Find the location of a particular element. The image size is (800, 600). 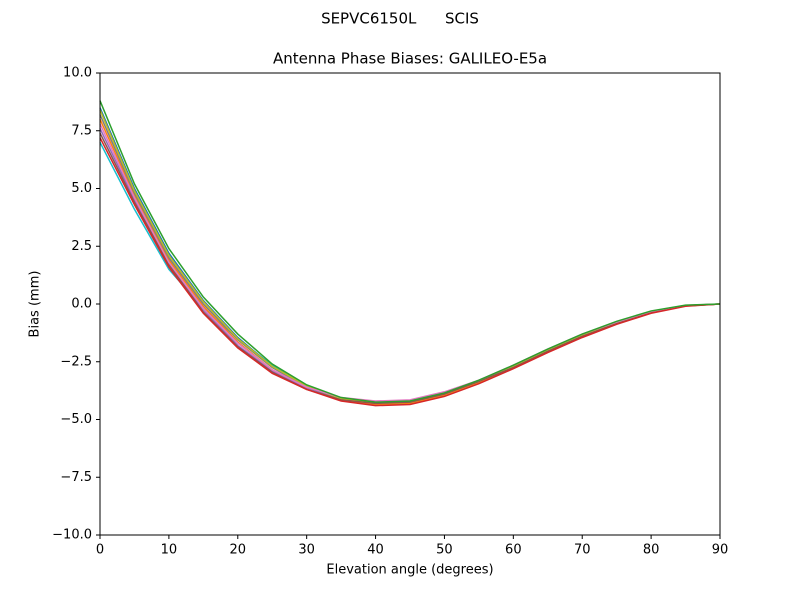

y-tick-label: 10.0 is located at coordinates (77, 73).